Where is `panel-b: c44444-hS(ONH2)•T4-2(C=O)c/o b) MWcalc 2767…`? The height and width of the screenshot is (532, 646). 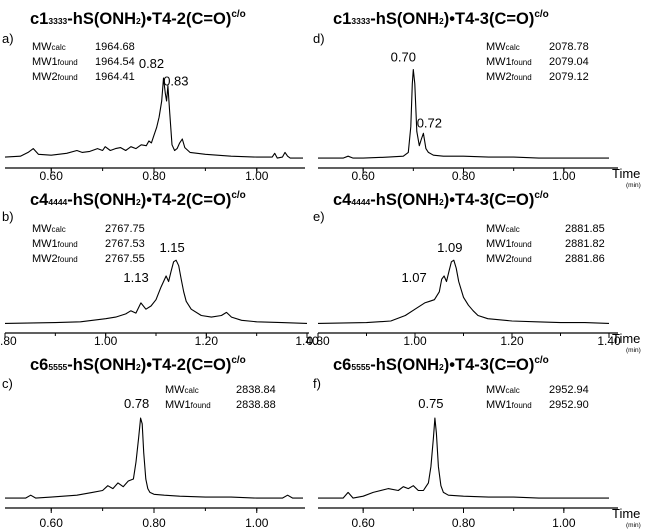
panel-b: c44444-hS(ONH2)•T4-2(C=O)c/o b) MWcalc 2767… is located at coordinates (159, 269).